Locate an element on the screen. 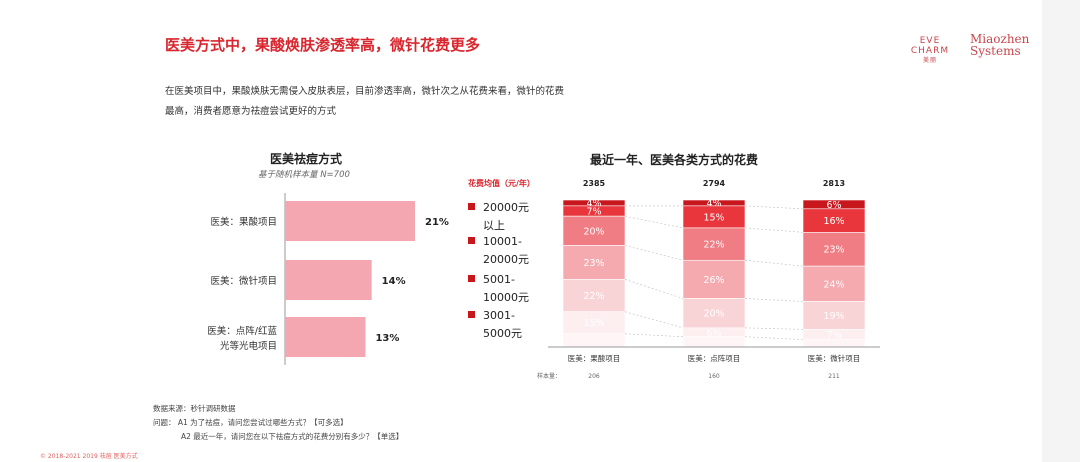  left-category-label: 光等光电项目 is located at coordinates (248, 346).